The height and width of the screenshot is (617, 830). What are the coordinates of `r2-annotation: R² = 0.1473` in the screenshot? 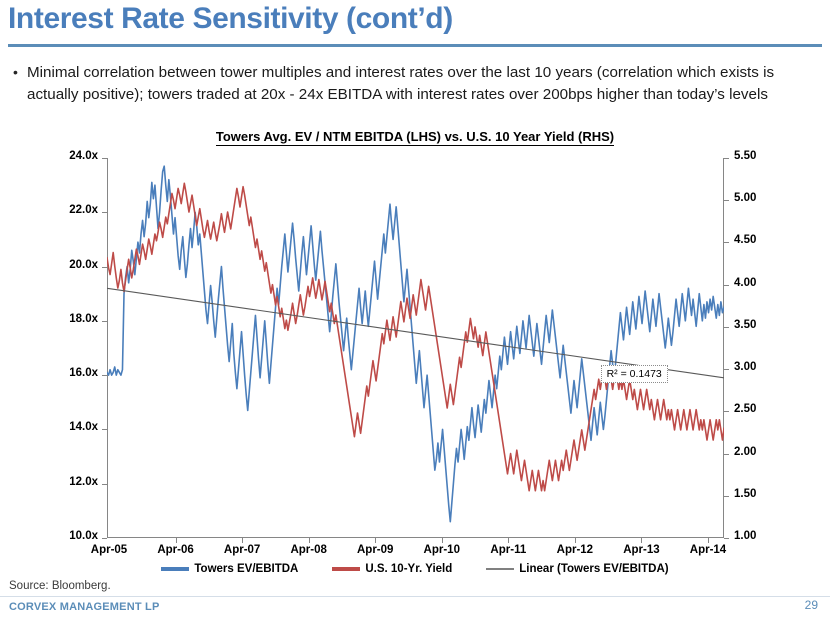 It's located at (634, 374).